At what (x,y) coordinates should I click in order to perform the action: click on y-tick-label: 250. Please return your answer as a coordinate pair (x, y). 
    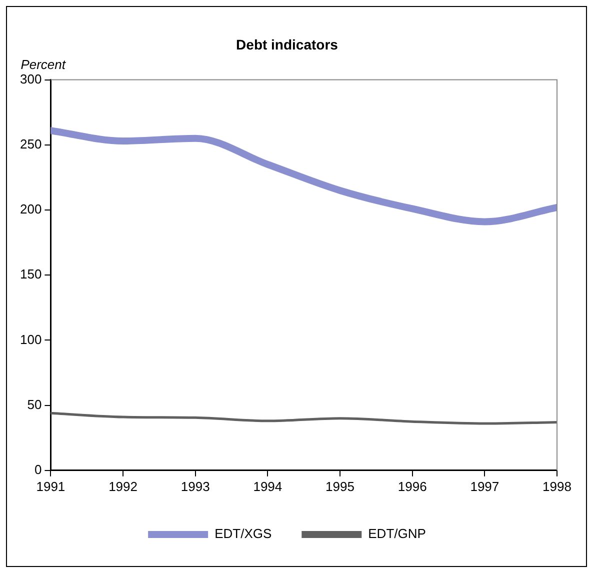
    Looking at the image, I should click on (31, 144).